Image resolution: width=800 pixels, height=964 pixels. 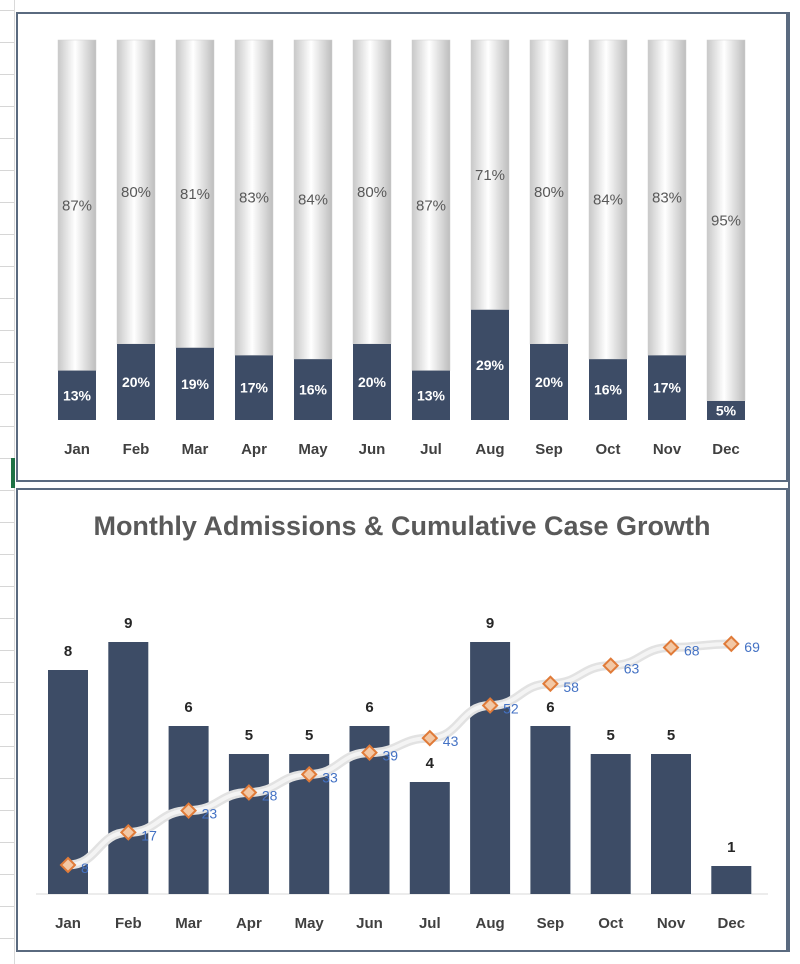 I want to click on label-upper-apr: 83%, so click(x=254, y=198).